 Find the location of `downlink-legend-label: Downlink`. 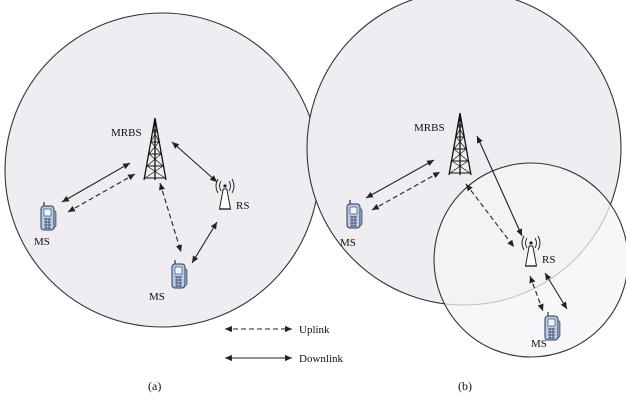

downlink-legend-label: Downlink is located at coordinates (321, 359).